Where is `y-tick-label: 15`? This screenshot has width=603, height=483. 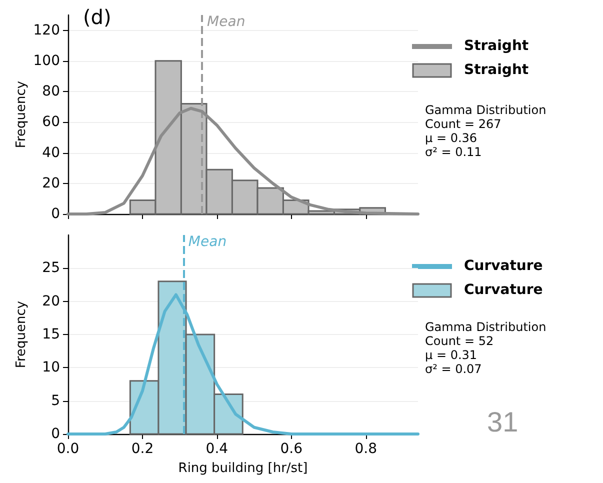
y-tick-label: 15 is located at coordinates (51, 334).